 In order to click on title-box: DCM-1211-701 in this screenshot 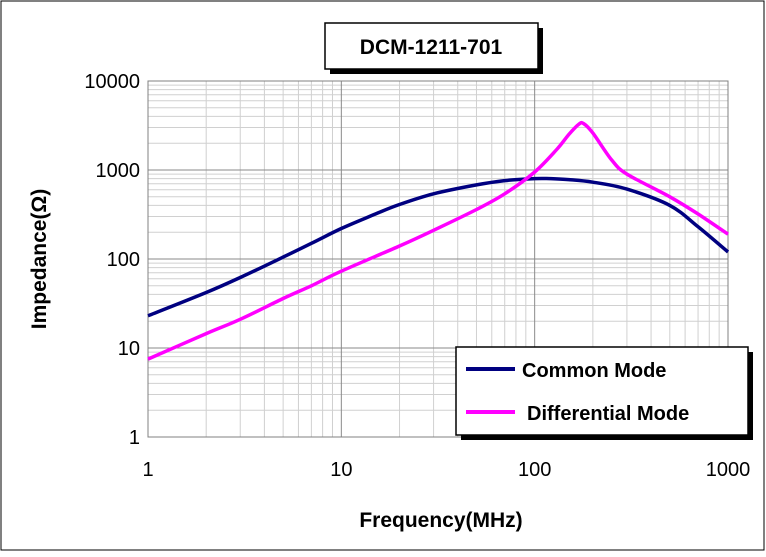, I will do `click(433, 48)`.